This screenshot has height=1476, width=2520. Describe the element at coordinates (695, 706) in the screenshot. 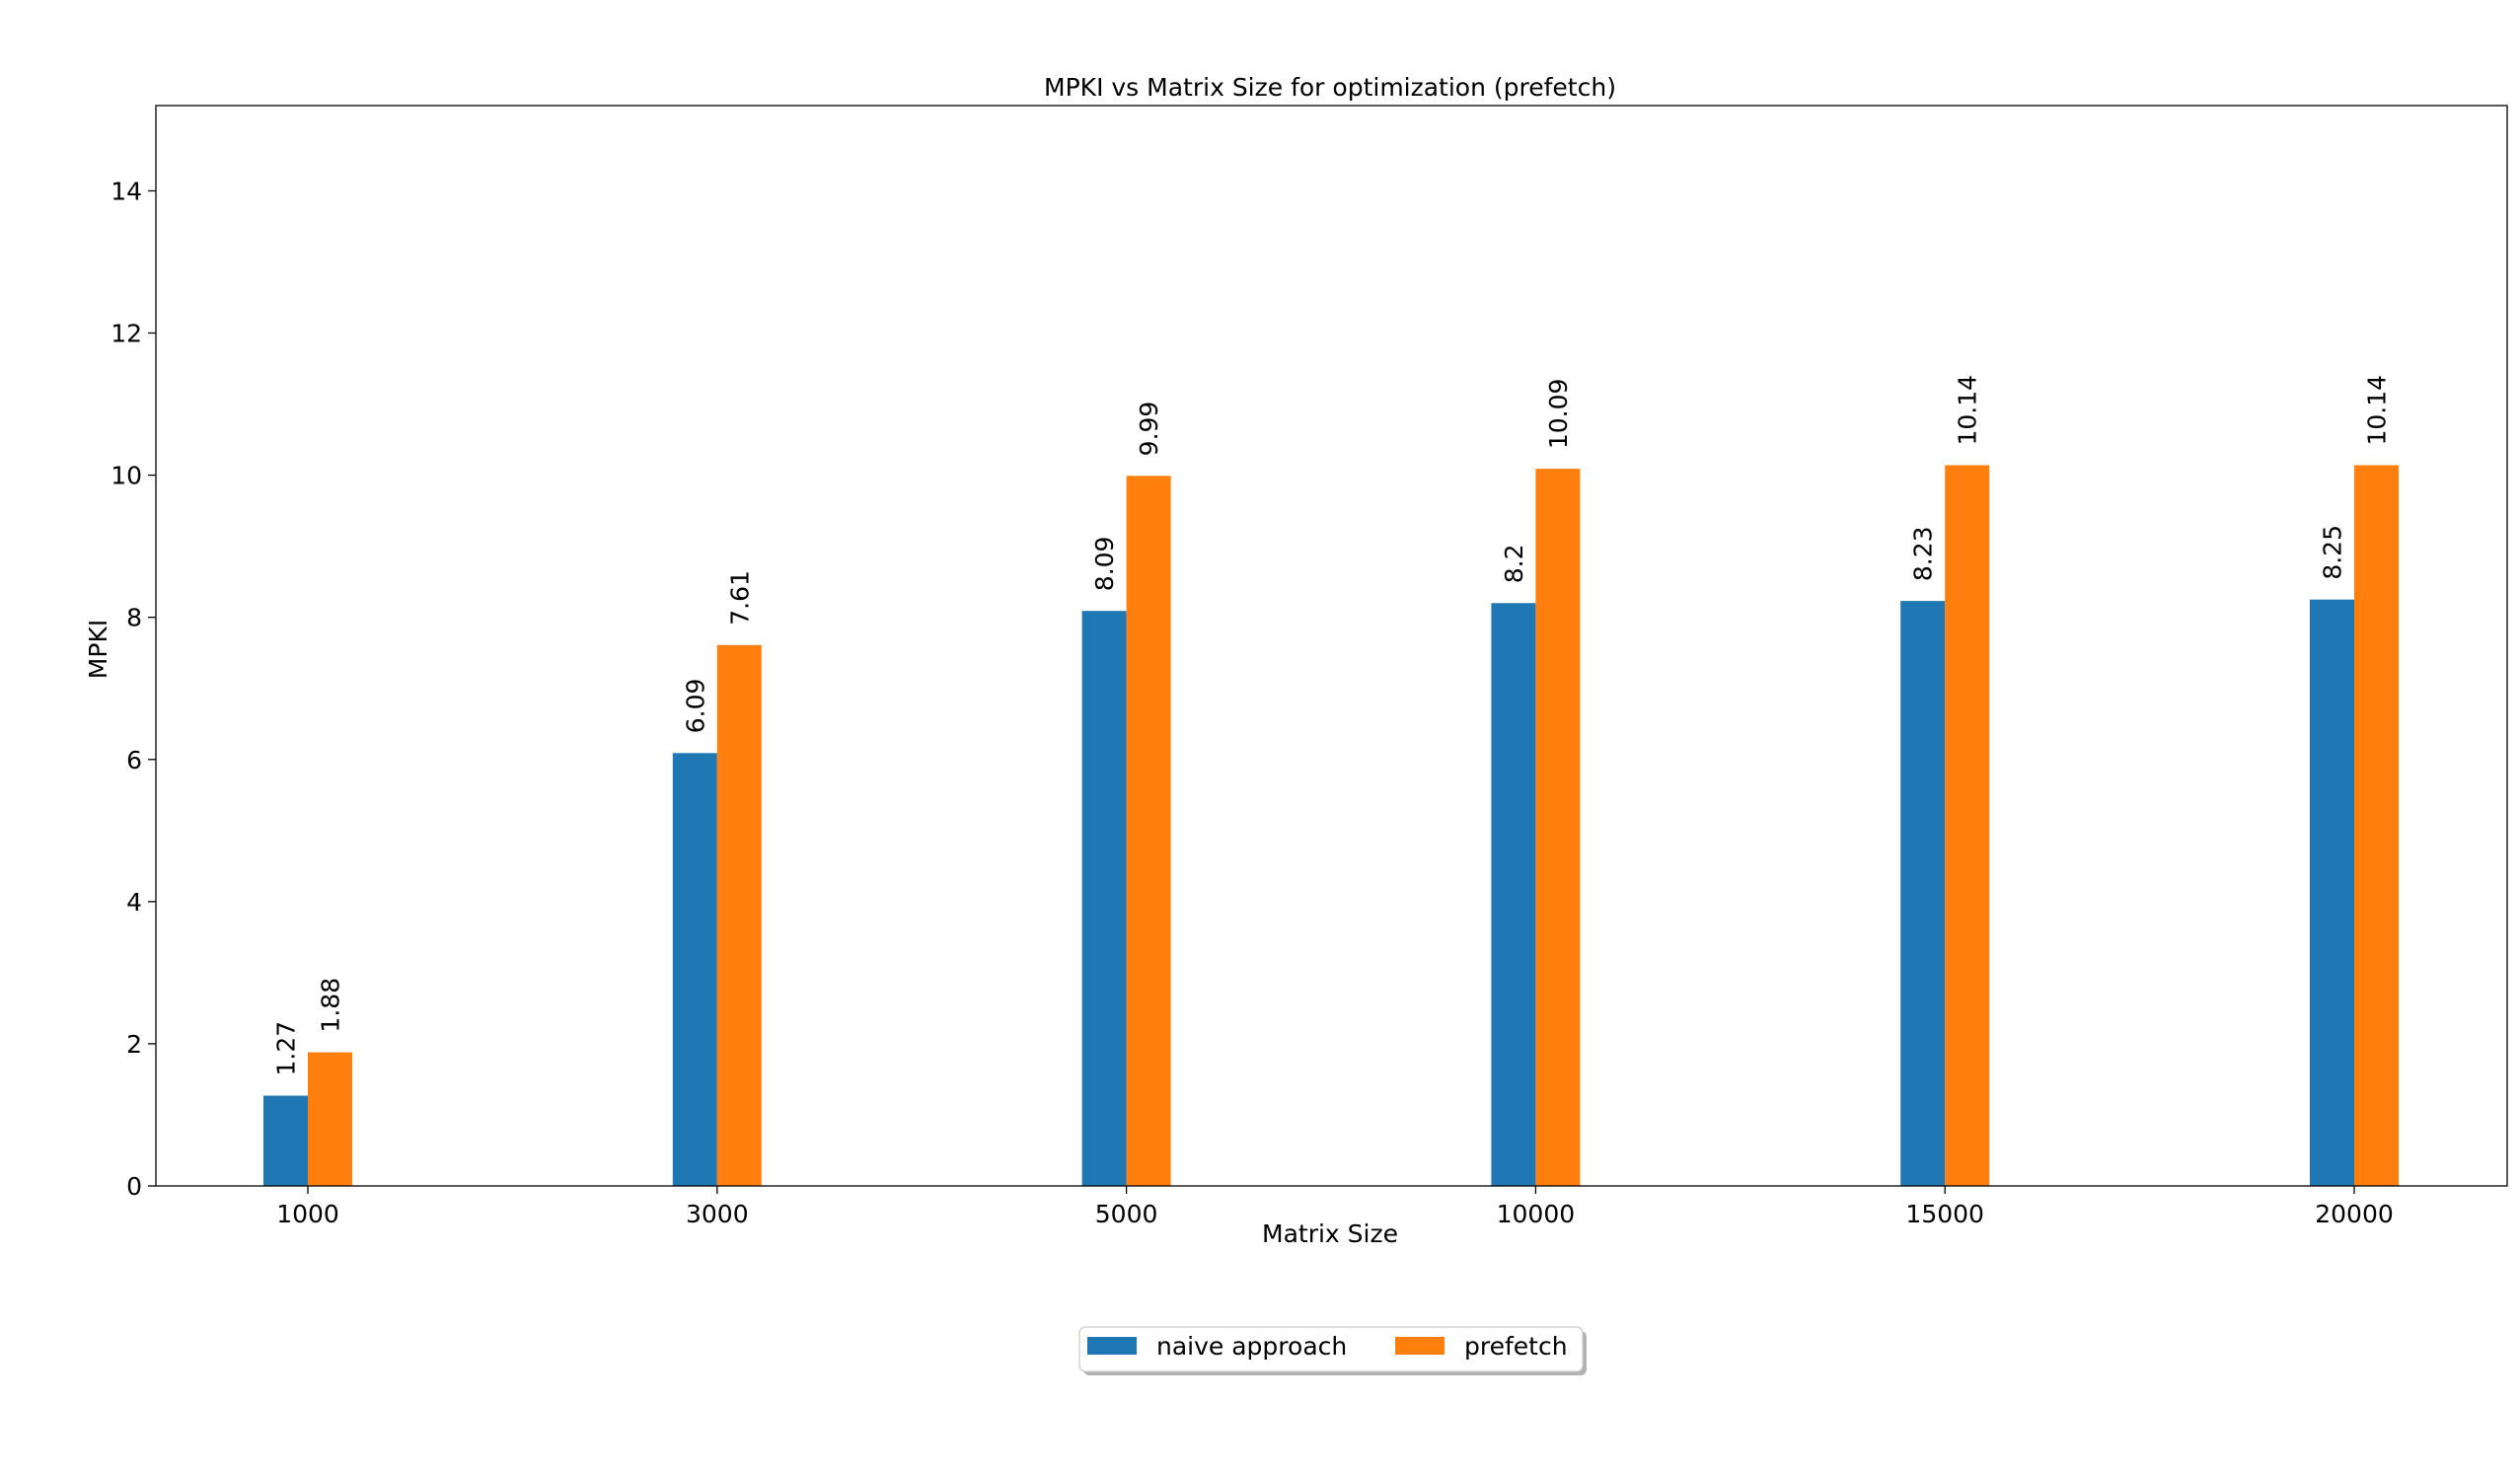

I see `data-label-naive-approach-3000: 6.09` at that location.